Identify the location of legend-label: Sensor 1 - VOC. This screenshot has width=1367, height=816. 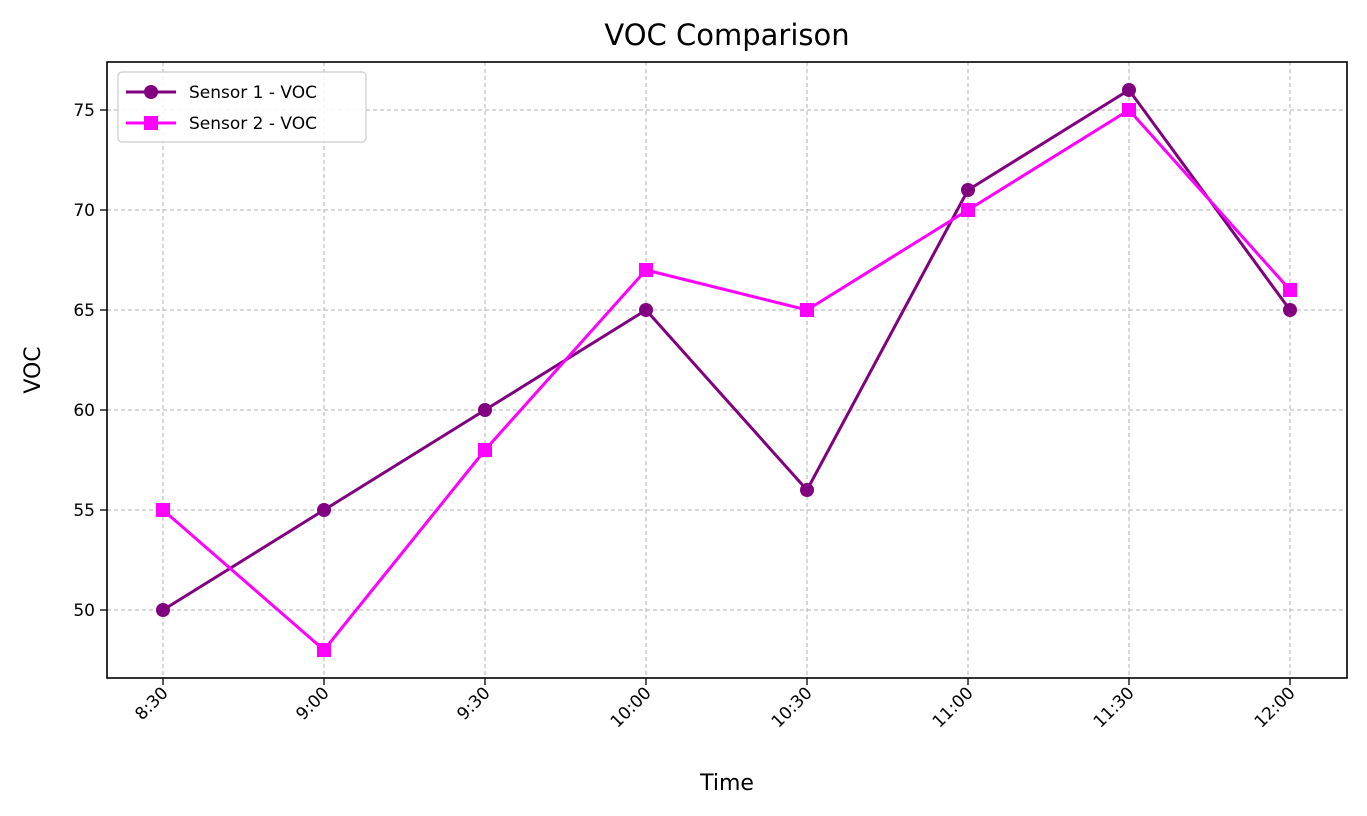
(253, 93).